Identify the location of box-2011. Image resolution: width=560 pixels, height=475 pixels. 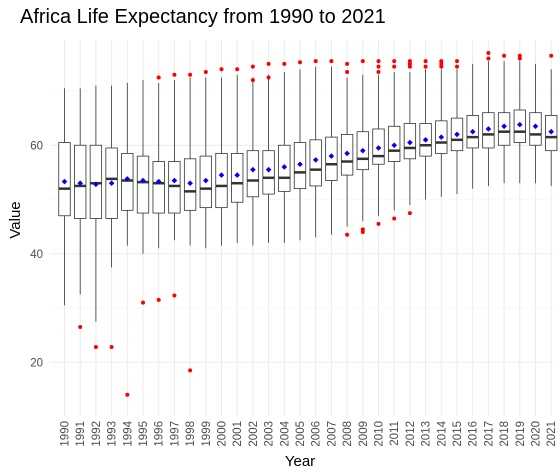
(394, 139).